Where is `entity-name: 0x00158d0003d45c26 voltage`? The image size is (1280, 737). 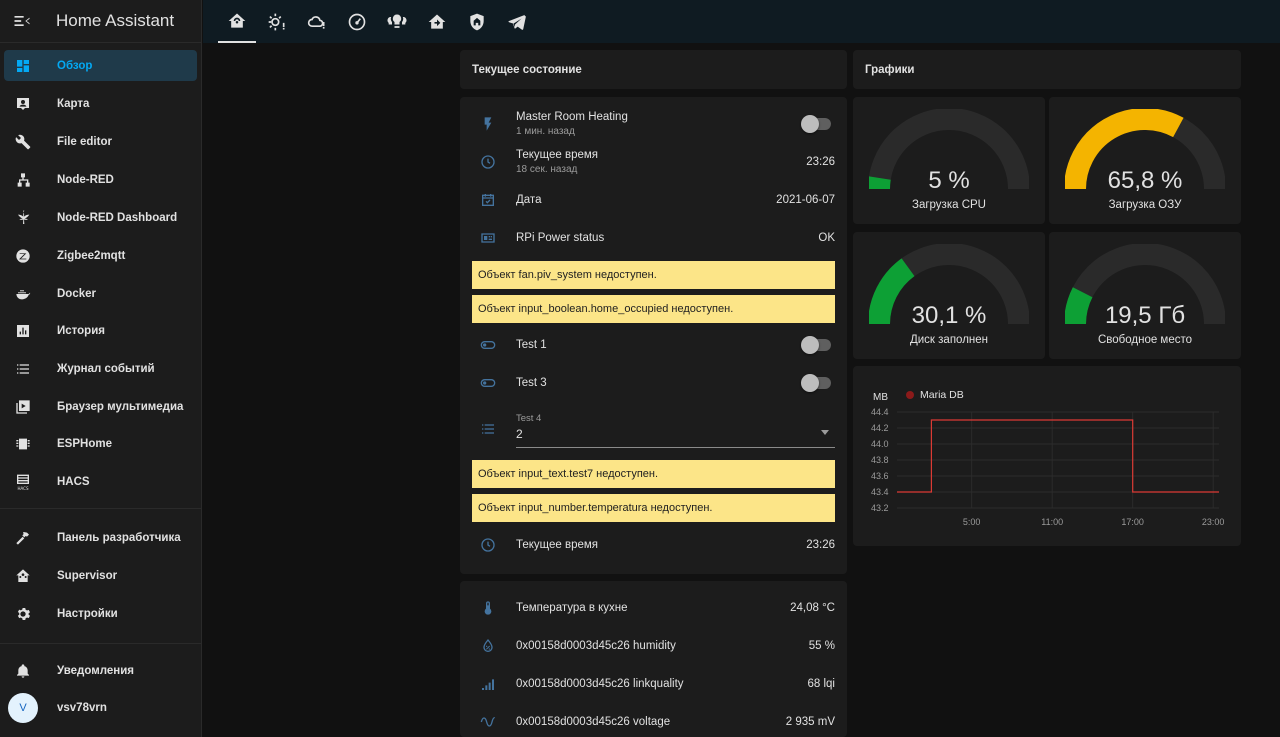
entity-name: 0x00158d0003d45c26 voltage is located at coordinates (593, 722).